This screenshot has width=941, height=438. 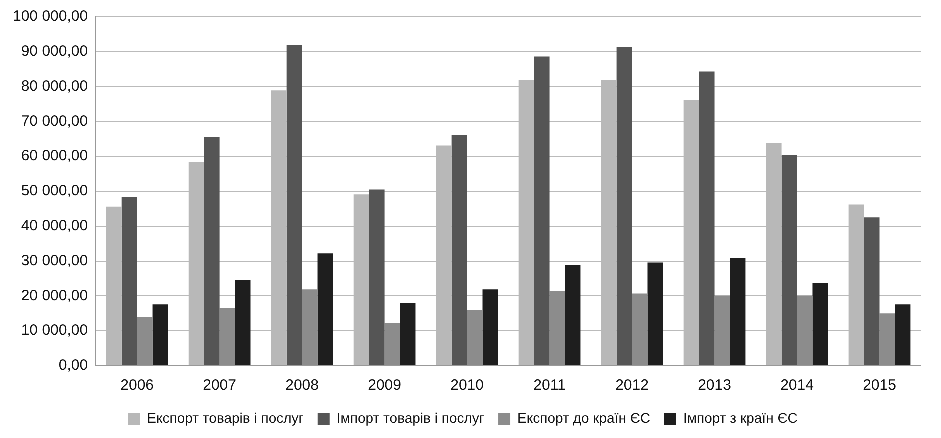 I want to click on x-tick-label: 2014, so click(x=797, y=385).